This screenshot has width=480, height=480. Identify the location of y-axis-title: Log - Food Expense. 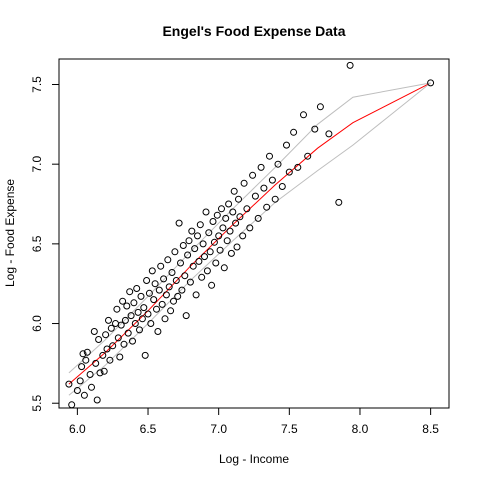
(10, 233).